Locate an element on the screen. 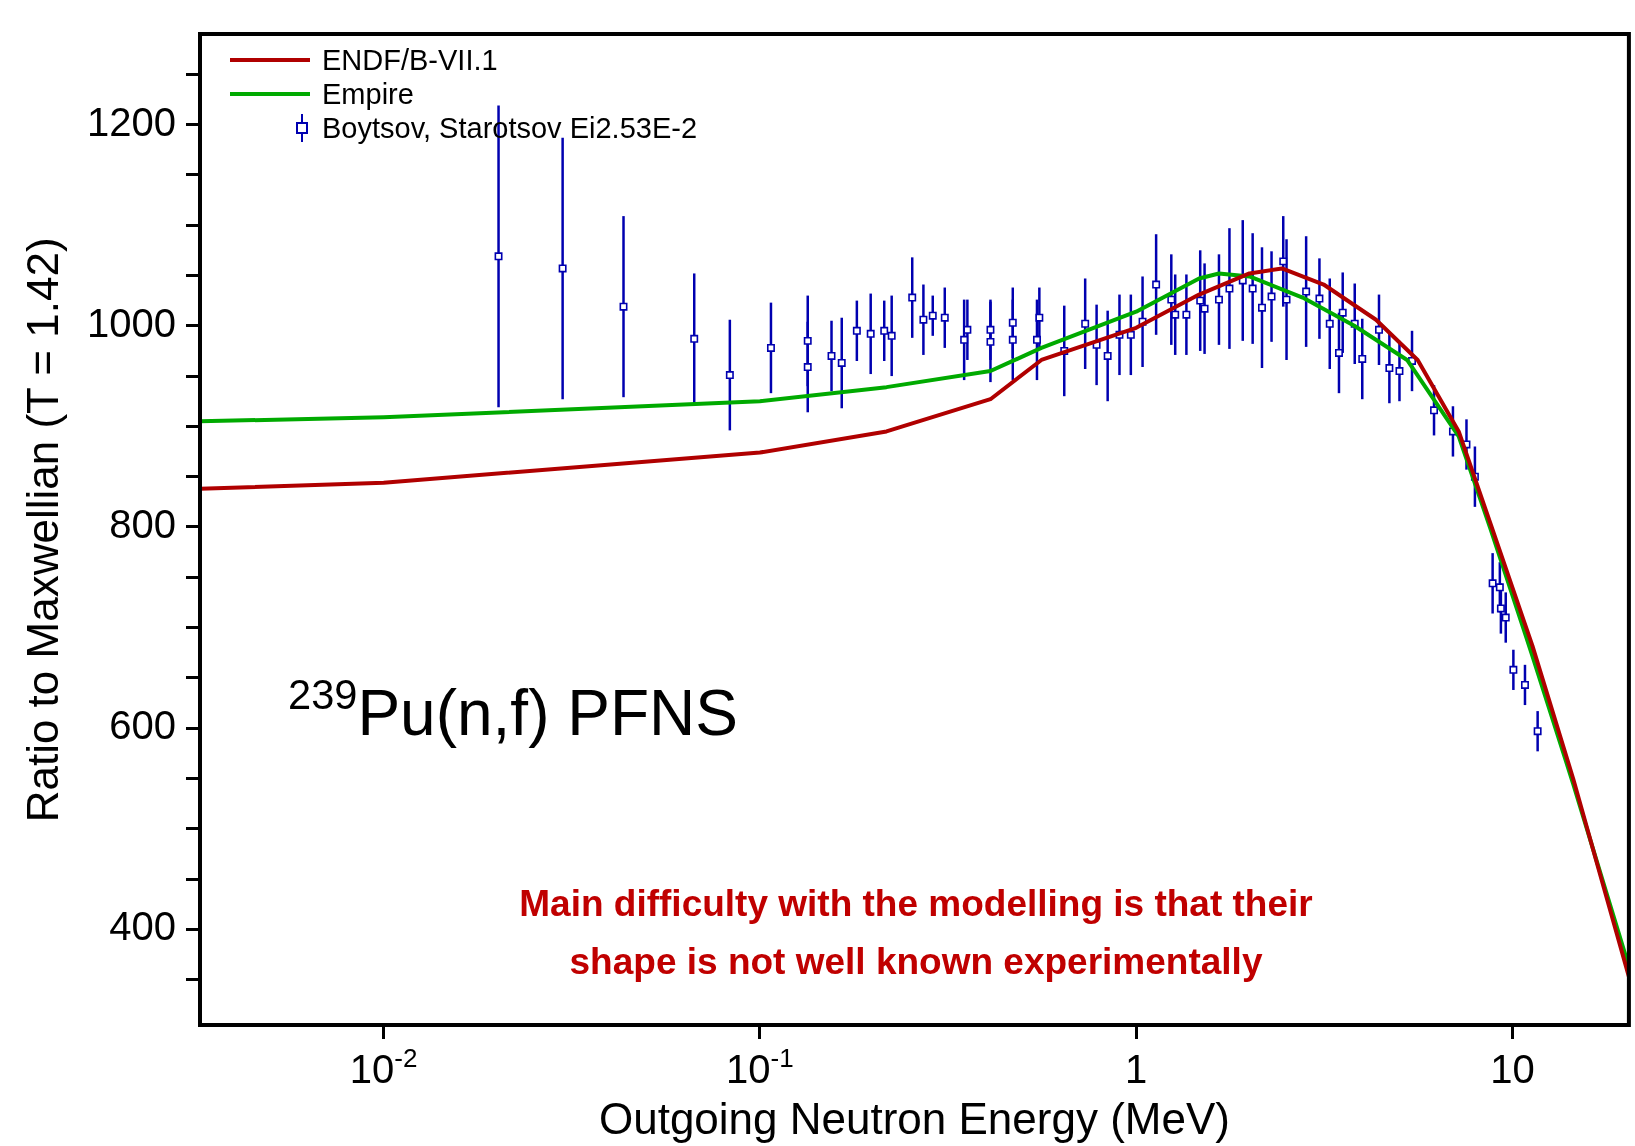 This screenshot has width=1635, height=1146. y-tick-label: 1000 is located at coordinates (131, 322).